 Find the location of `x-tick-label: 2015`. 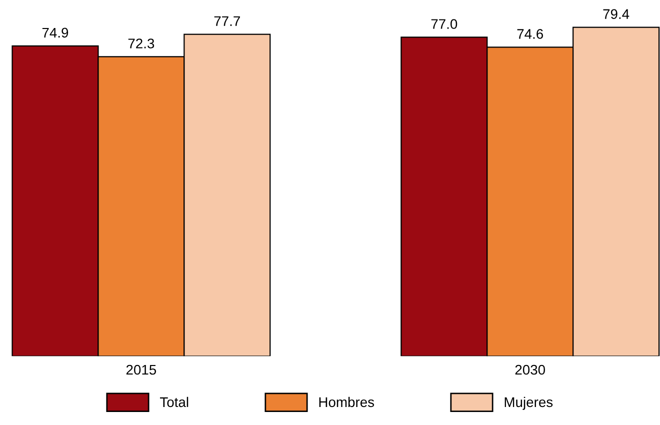

x-tick-label: 2015 is located at coordinates (141, 369).